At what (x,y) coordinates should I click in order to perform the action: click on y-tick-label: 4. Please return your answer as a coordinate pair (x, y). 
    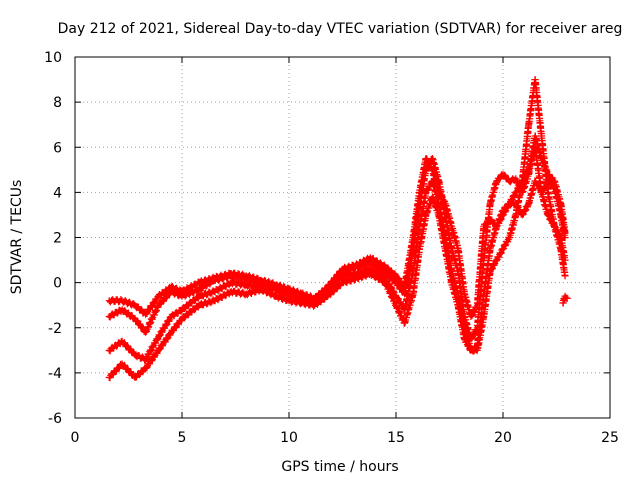
    Looking at the image, I should click on (57, 193).